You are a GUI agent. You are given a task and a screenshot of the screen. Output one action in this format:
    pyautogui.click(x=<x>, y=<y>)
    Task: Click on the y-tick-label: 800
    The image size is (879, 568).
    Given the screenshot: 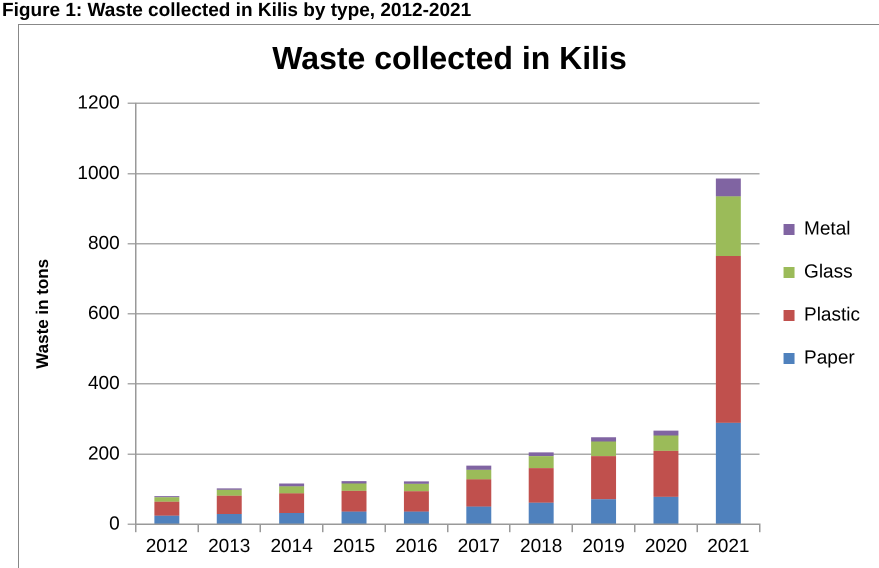 What is the action you would take?
    pyautogui.click(x=104, y=243)
    